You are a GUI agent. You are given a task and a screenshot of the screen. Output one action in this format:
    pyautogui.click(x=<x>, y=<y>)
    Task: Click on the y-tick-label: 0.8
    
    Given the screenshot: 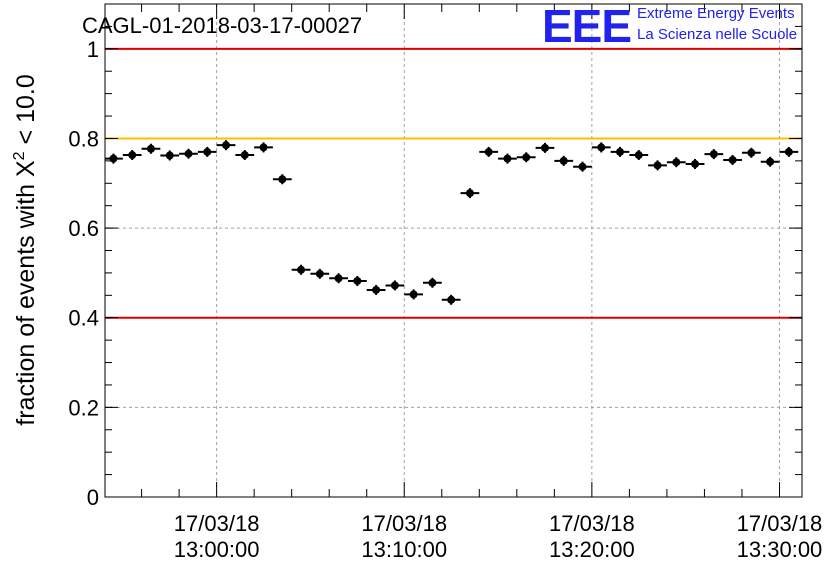 What is the action you would take?
    pyautogui.click(x=83, y=138)
    